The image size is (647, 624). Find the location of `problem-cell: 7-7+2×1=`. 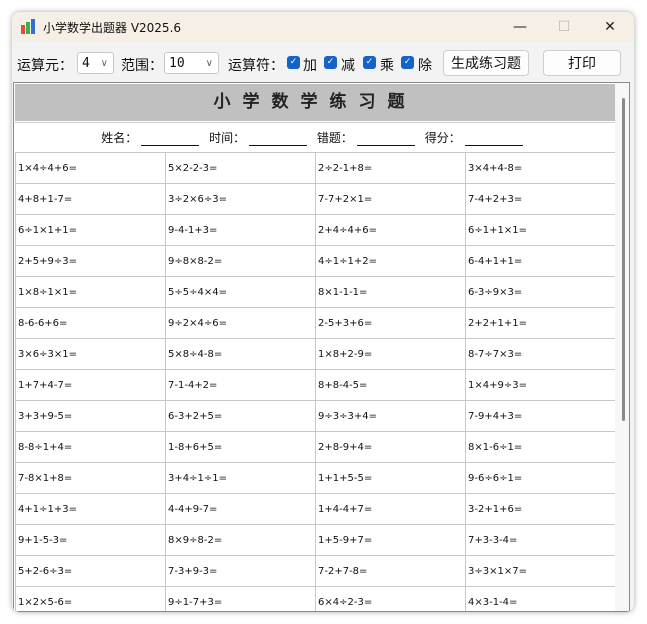

problem-cell: 7-7+2×1= is located at coordinates (390, 199).